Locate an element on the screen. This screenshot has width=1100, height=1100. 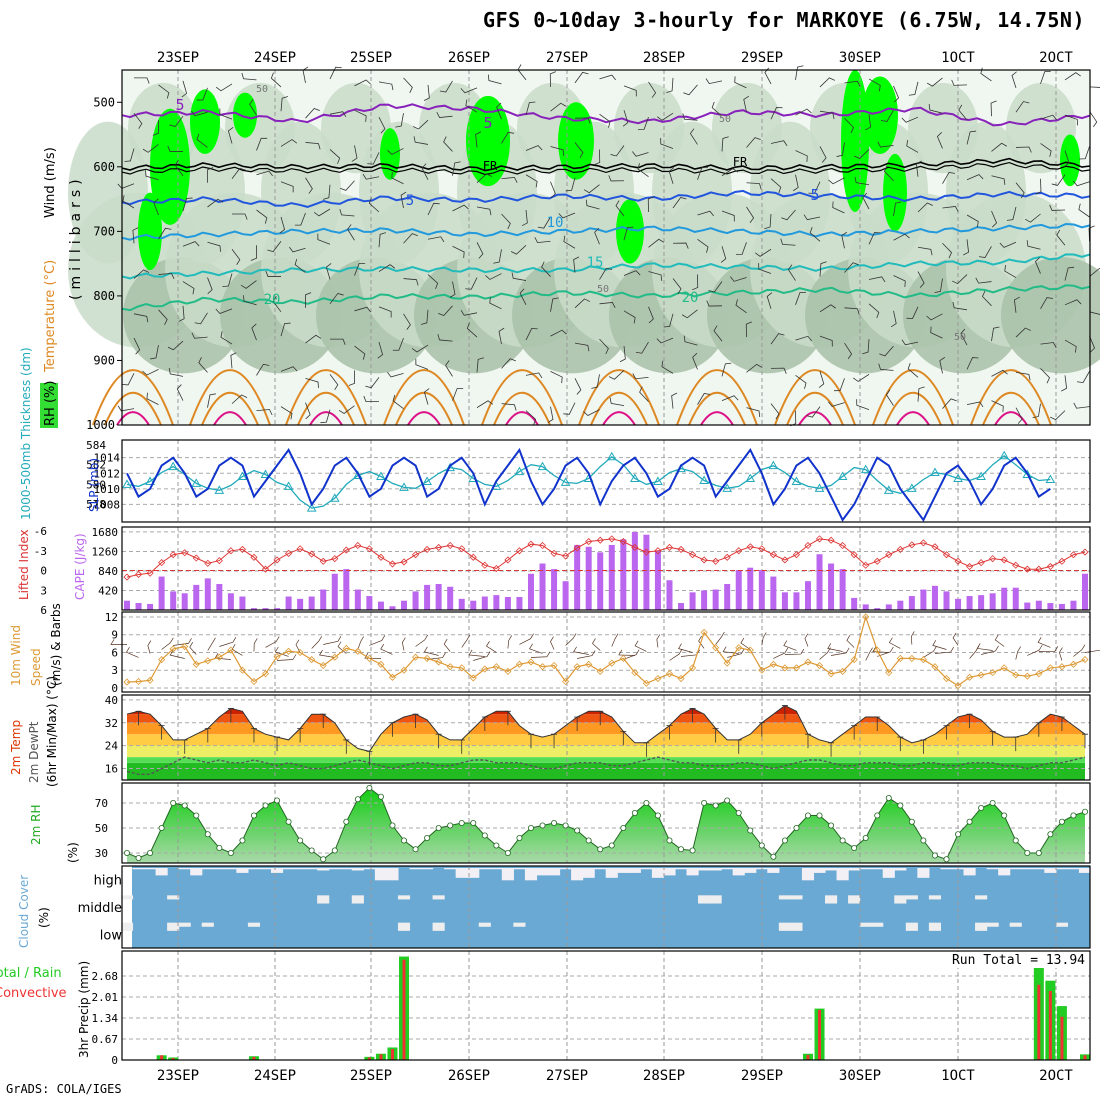
cloud-cover-frame is located at coordinates (606, 907).